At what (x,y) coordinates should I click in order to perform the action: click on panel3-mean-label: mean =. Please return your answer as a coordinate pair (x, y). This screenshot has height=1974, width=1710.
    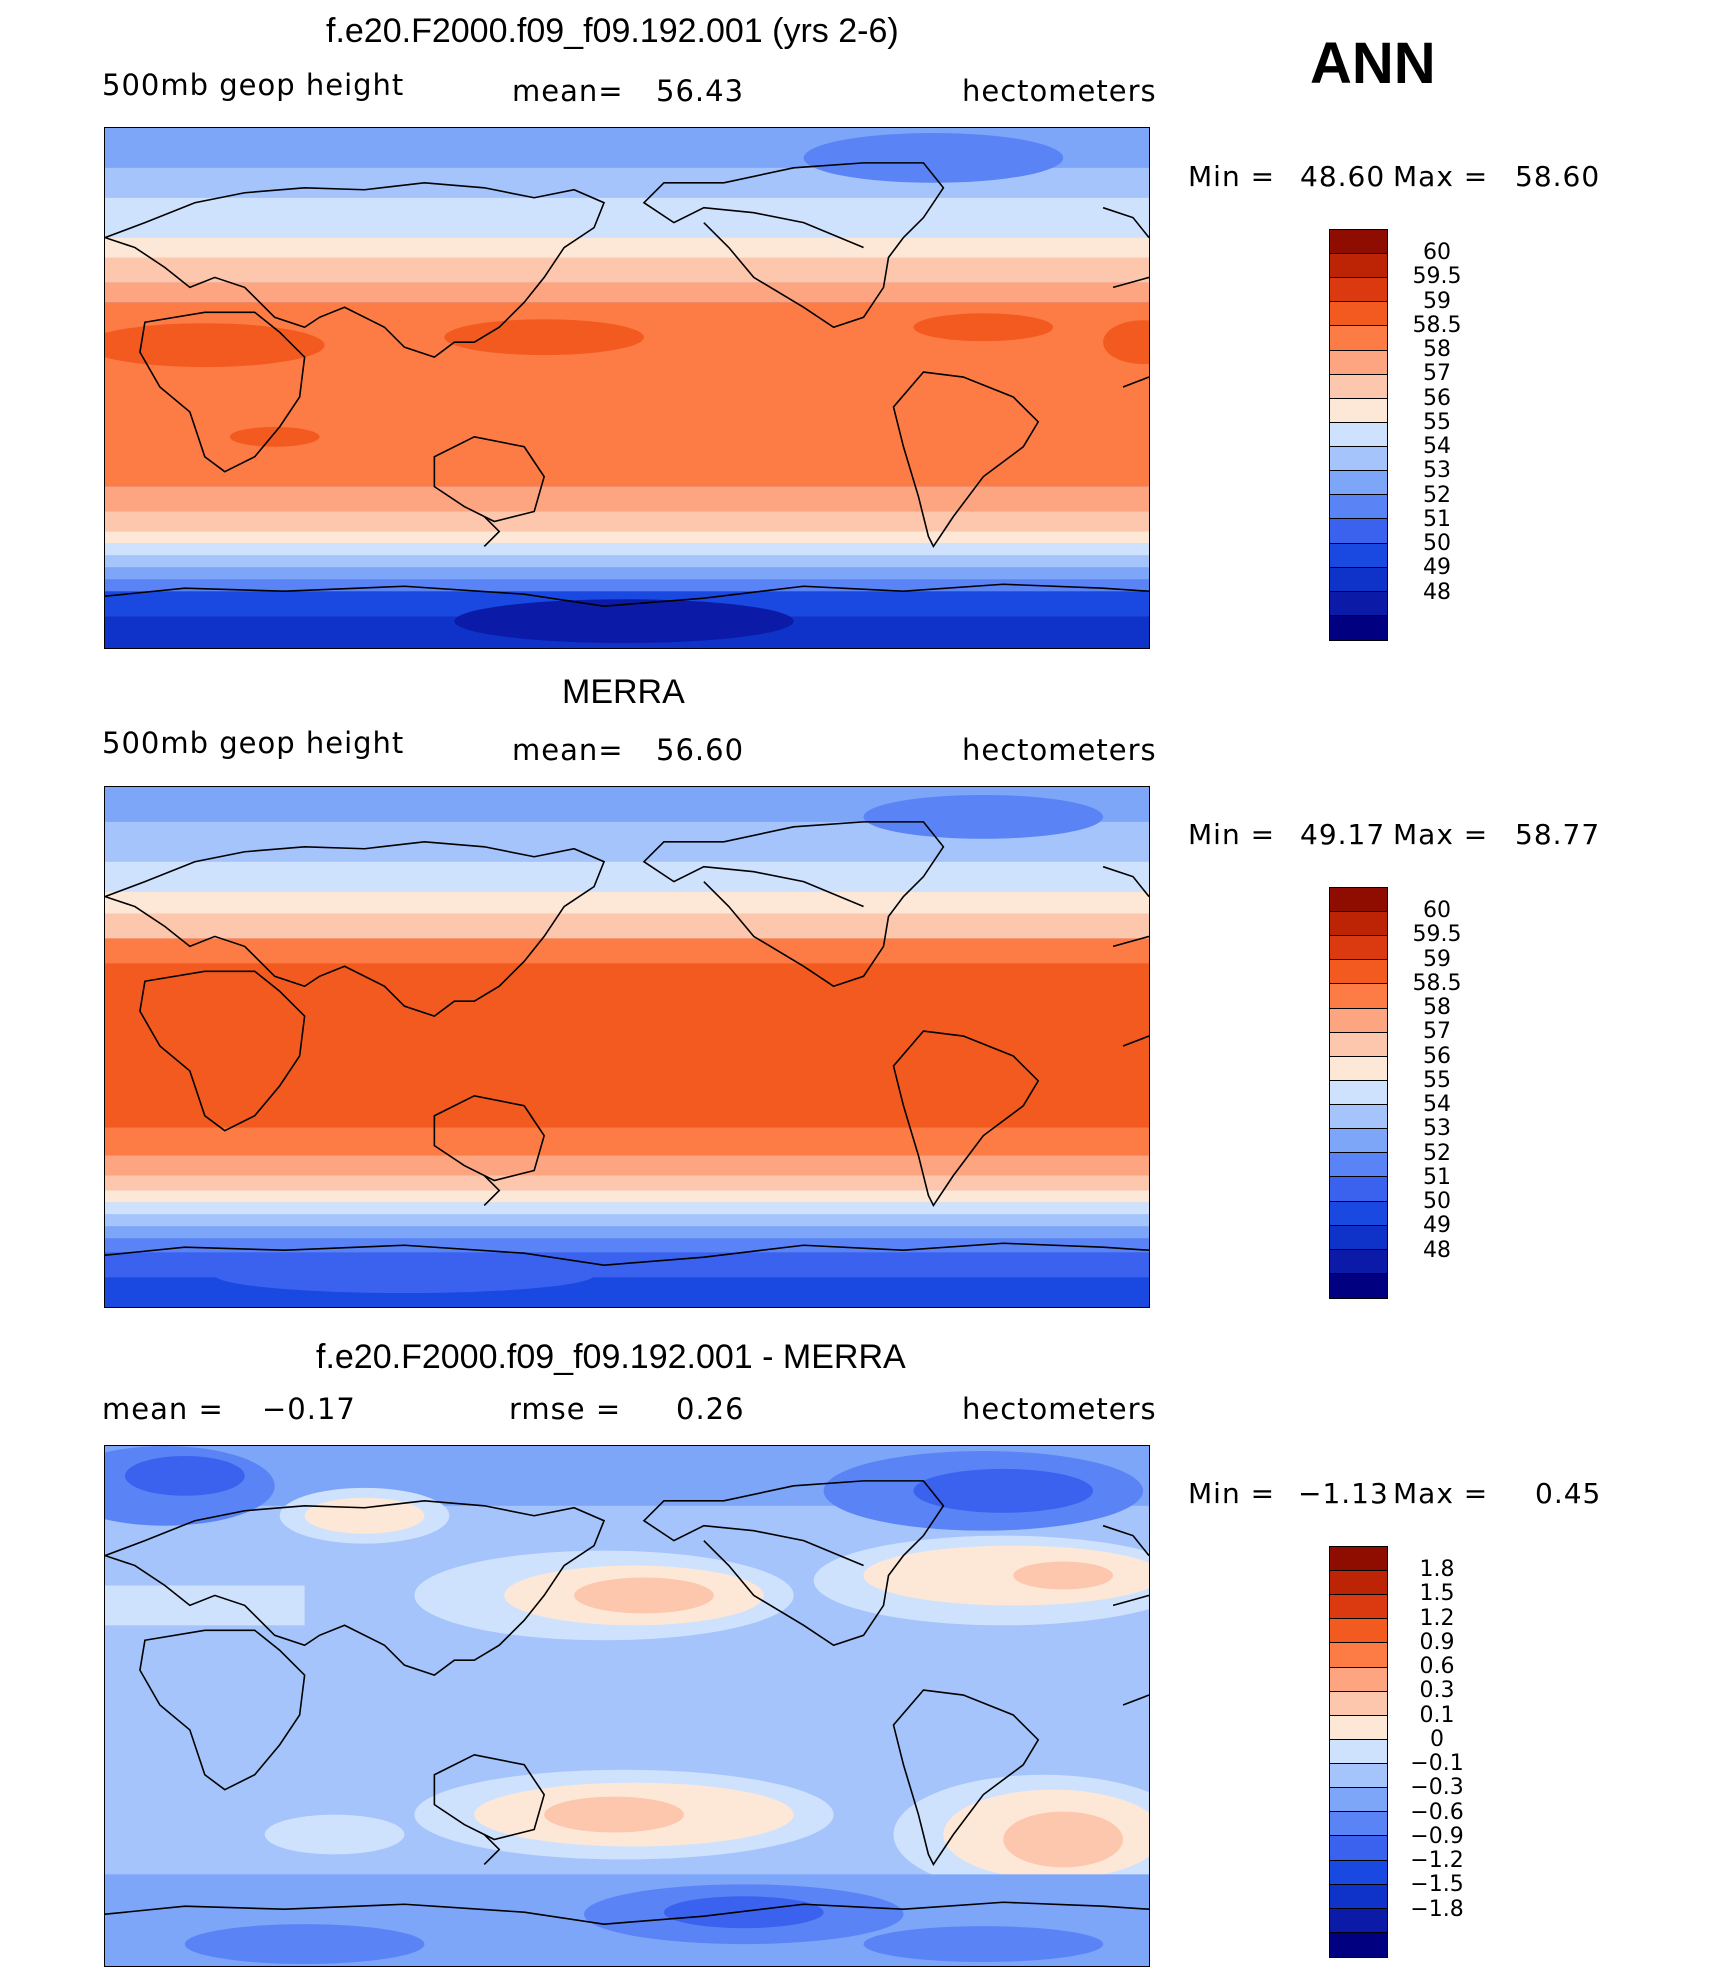
    Looking at the image, I should click on (163, 1409).